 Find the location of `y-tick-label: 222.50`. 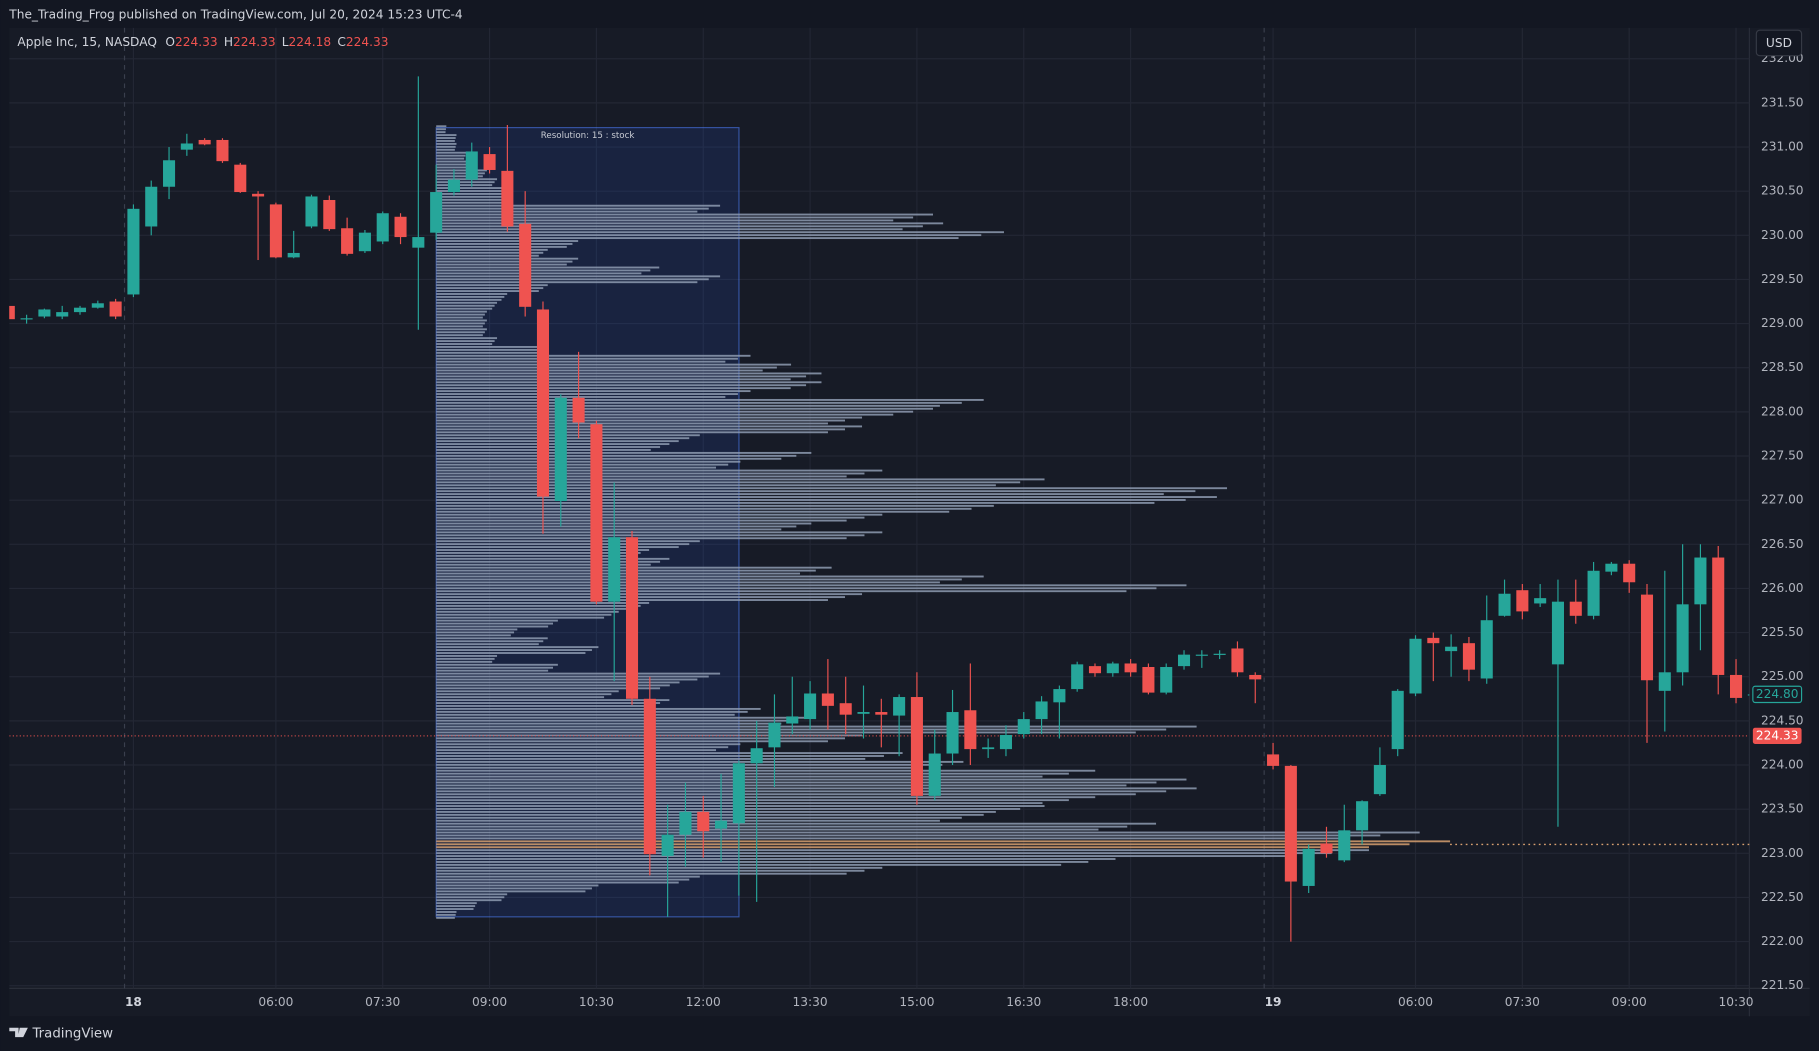

y-tick-label: 222.50 is located at coordinates (1782, 897).